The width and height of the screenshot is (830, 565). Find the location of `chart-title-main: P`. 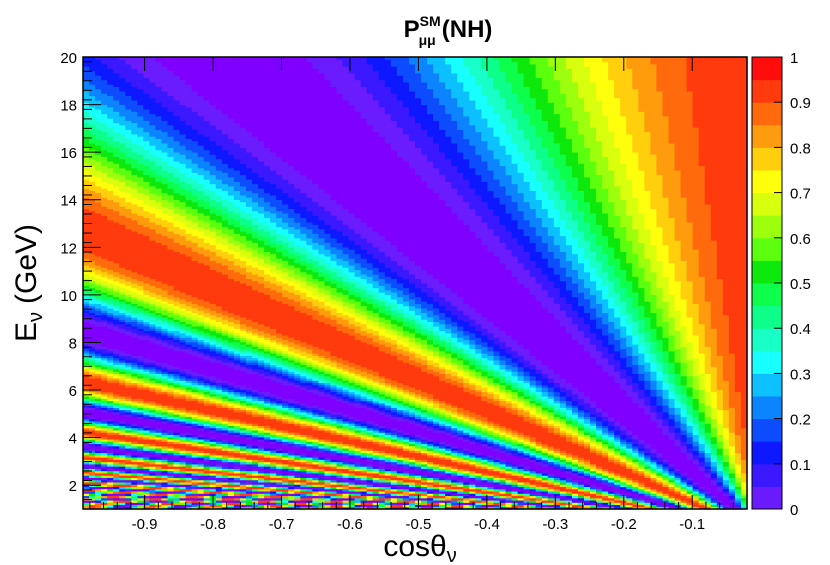

chart-title-main: P is located at coordinates (412, 29).